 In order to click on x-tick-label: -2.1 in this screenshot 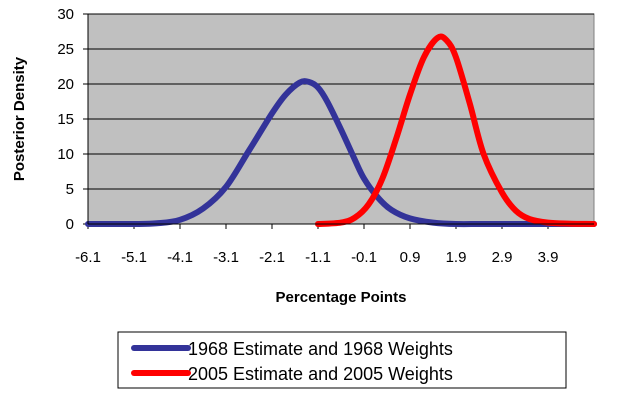, I will do `click(272, 257)`.